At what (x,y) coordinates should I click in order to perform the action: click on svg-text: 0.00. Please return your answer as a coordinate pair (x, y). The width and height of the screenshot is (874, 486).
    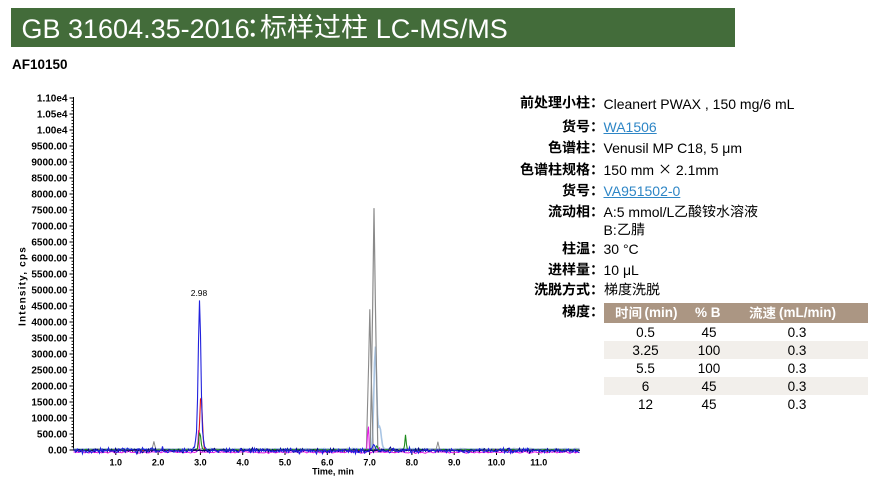
    Looking at the image, I should click on (58, 450).